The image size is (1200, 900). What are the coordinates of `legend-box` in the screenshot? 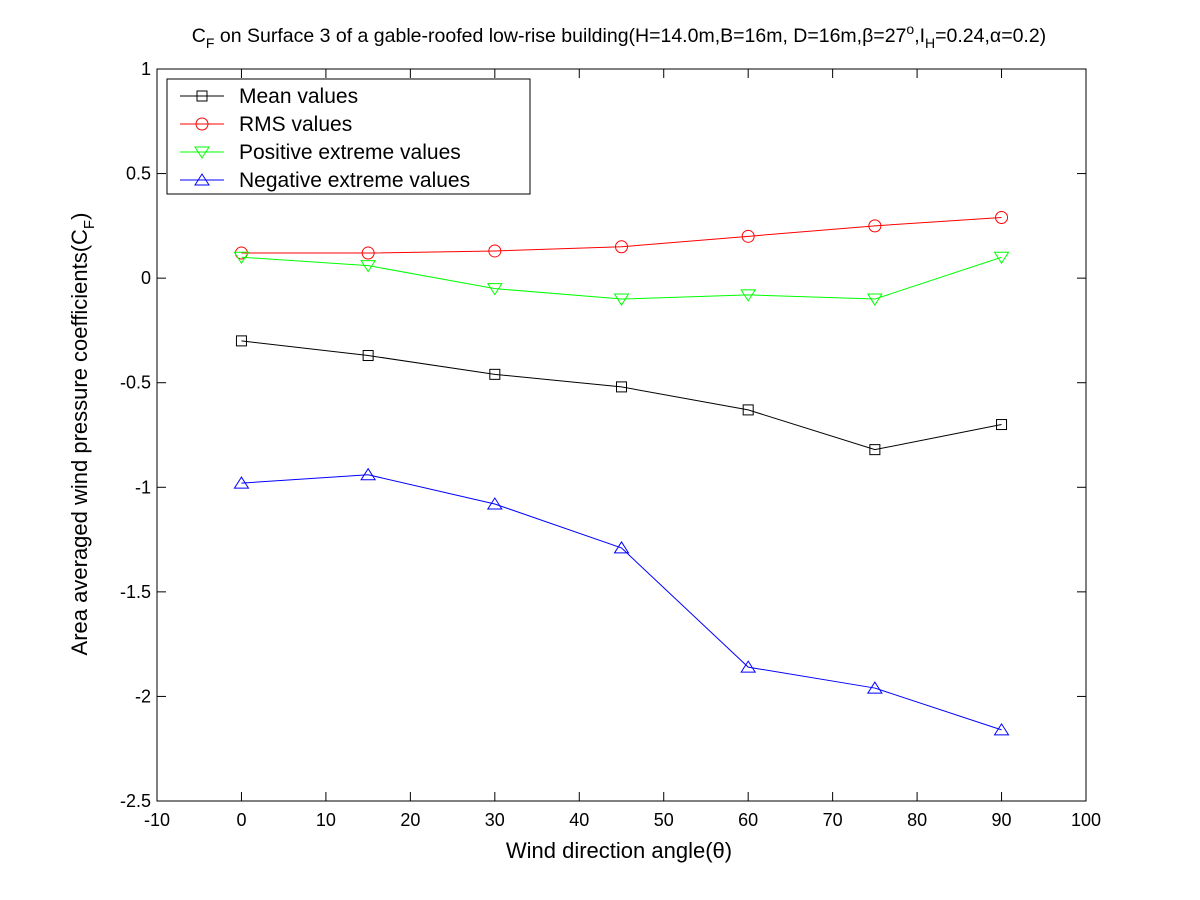 It's located at (348, 136).